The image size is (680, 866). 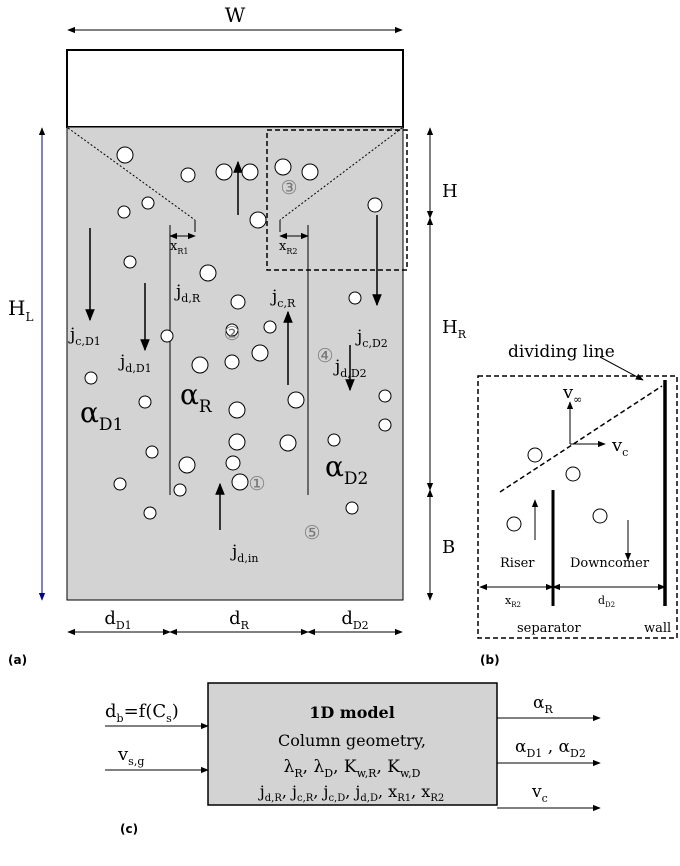 What do you see at coordinates (369, 798) in the screenshot?
I see `label-subscript: d,D` at bounding box center [369, 798].